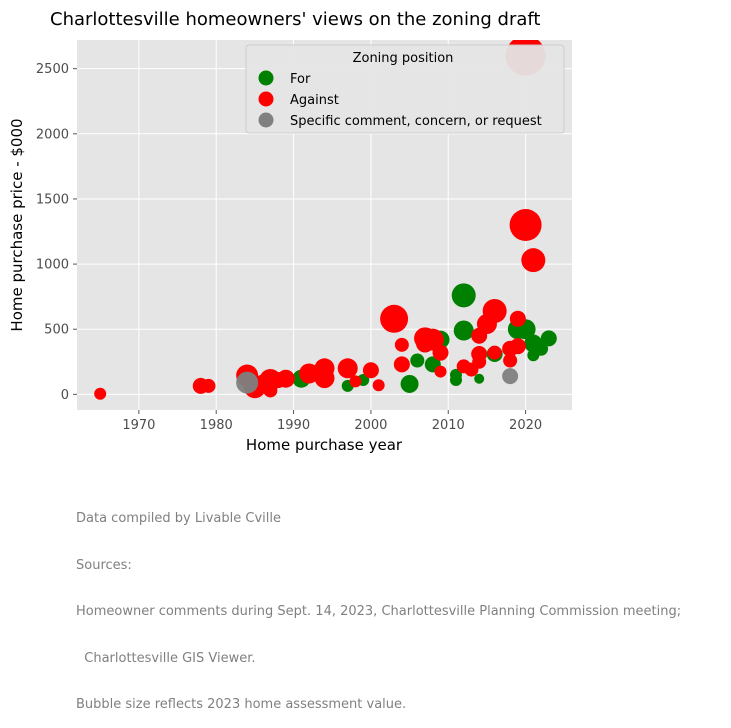  What do you see at coordinates (138, 425) in the screenshot?
I see `x-tick-label: 1970` at bounding box center [138, 425].